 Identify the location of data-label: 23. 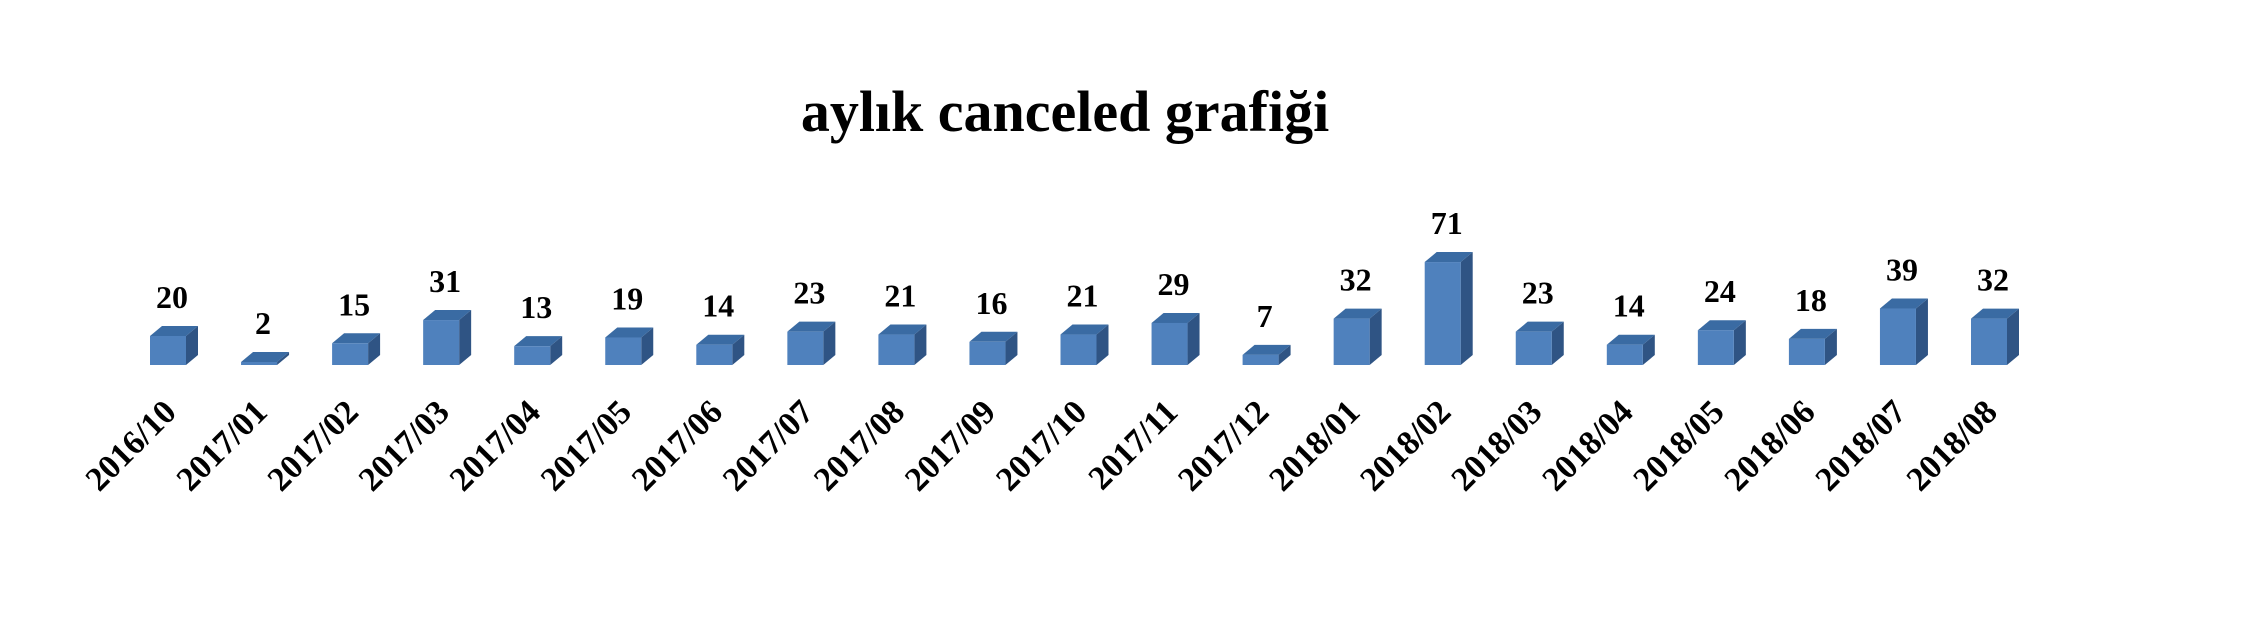
(1538, 293).